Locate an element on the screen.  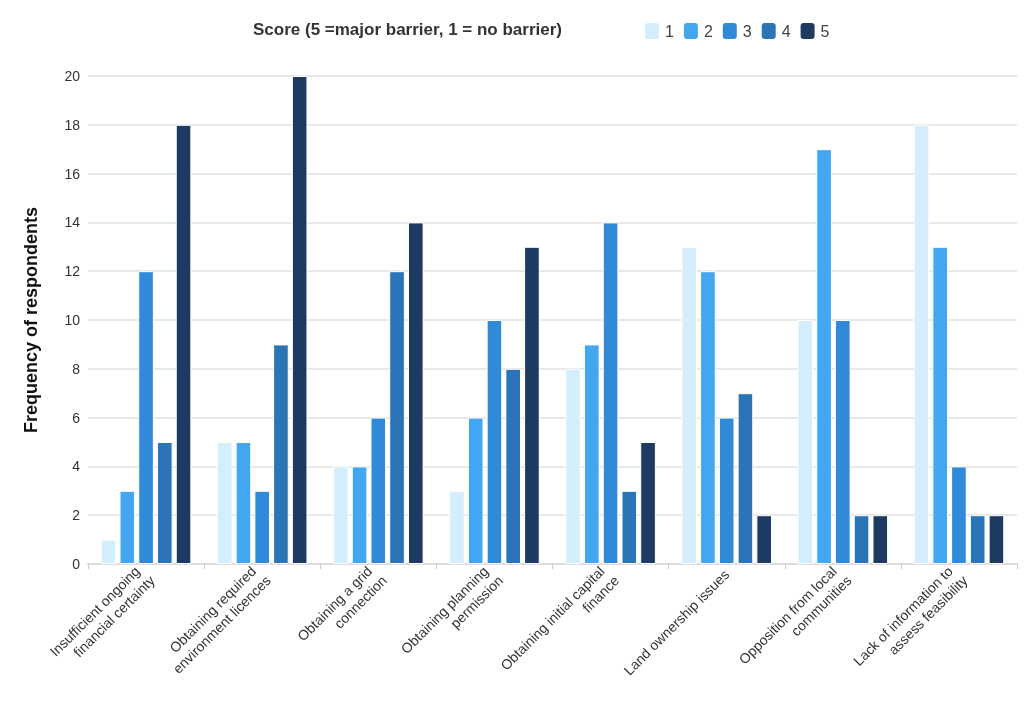
y-tick-label: 8 is located at coordinates (76, 368).